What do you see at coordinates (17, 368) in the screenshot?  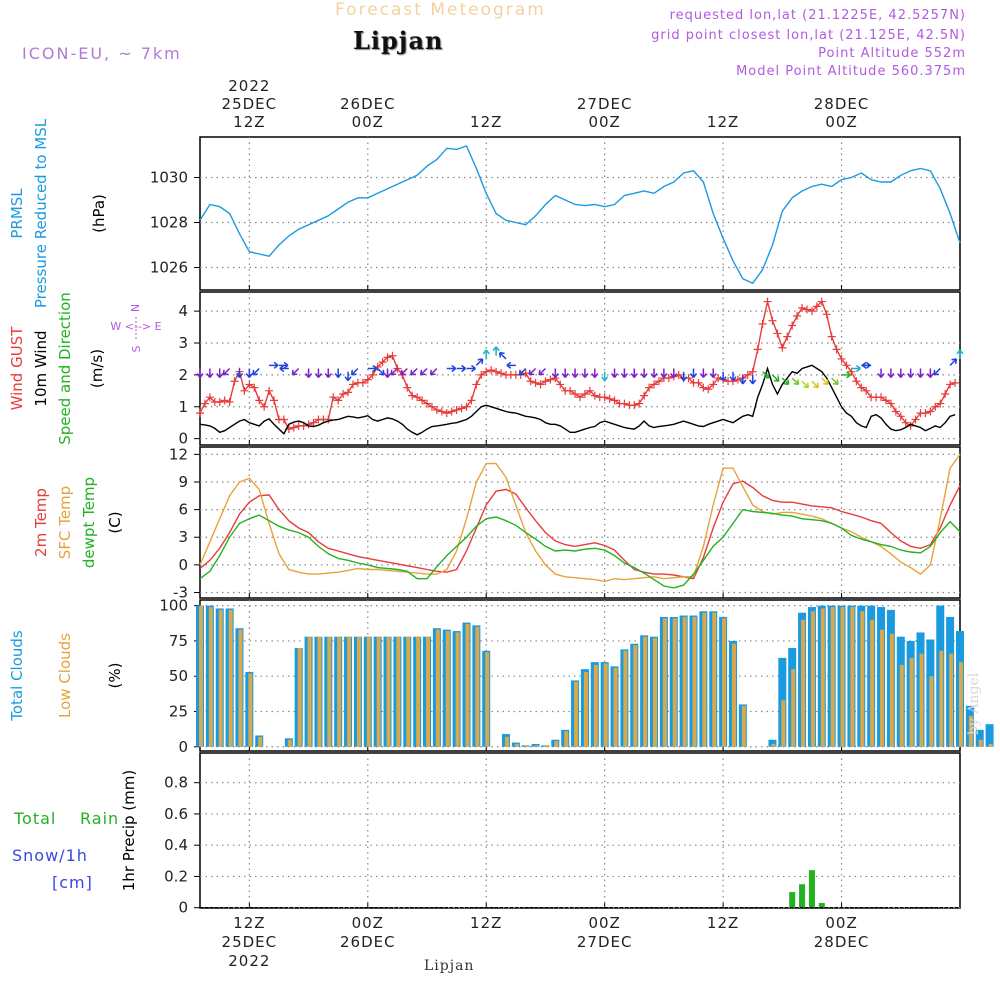 I see `axis-label: Wind GUST` at bounding box center [17, 368].